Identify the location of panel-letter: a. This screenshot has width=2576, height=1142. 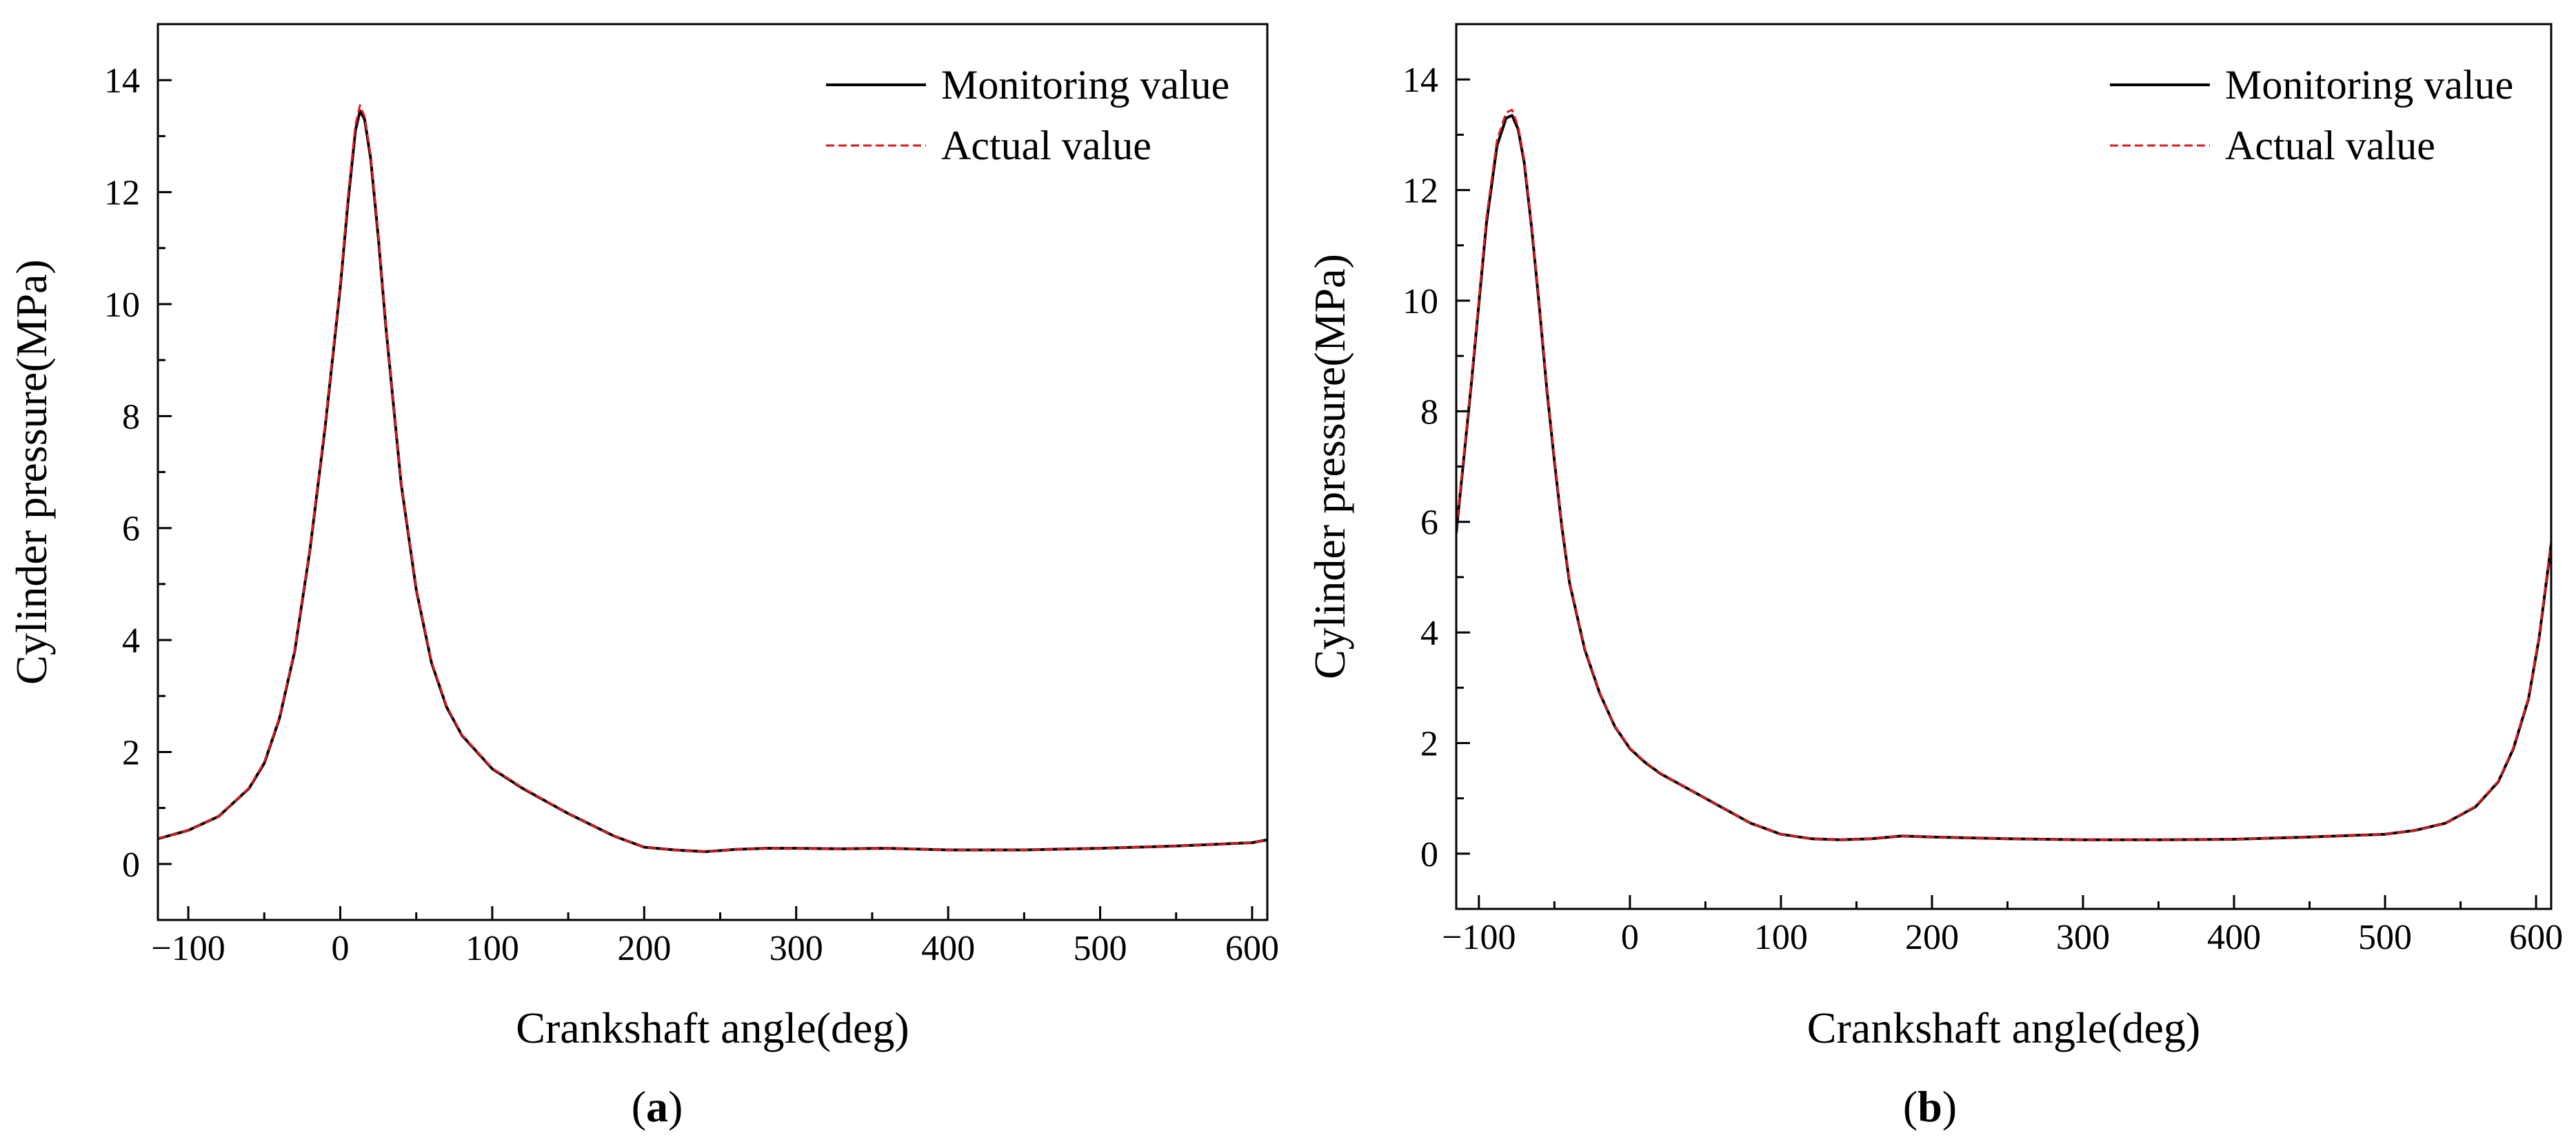
(657, 1106).